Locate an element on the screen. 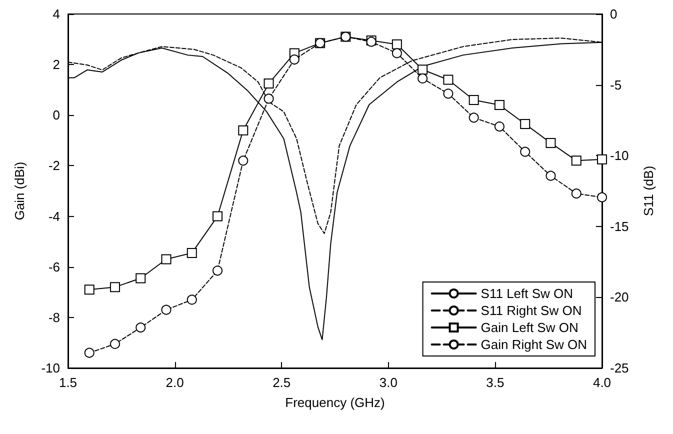 This screenshot has height=434, width=673. y2-tick-label: -5 is located at coordinates (616, 84).